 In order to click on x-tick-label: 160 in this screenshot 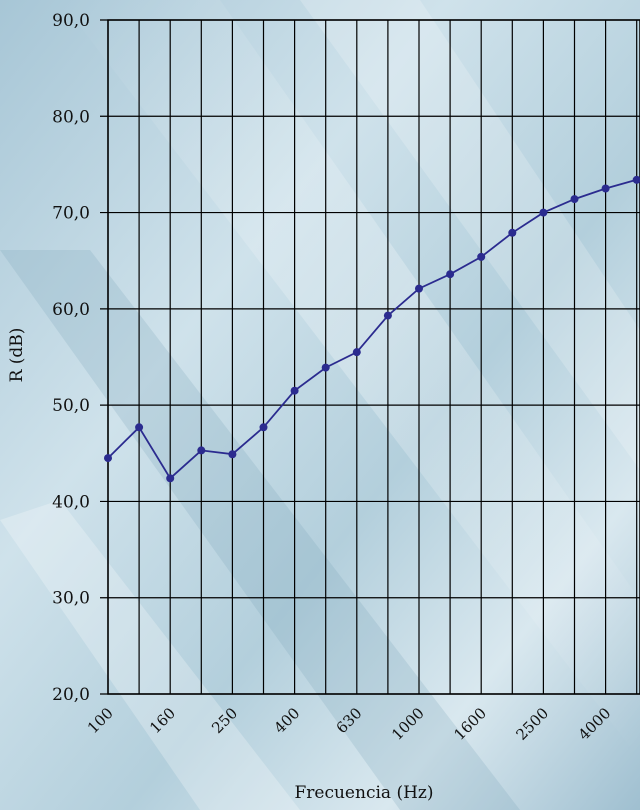, I will do `click(162, 720)`.